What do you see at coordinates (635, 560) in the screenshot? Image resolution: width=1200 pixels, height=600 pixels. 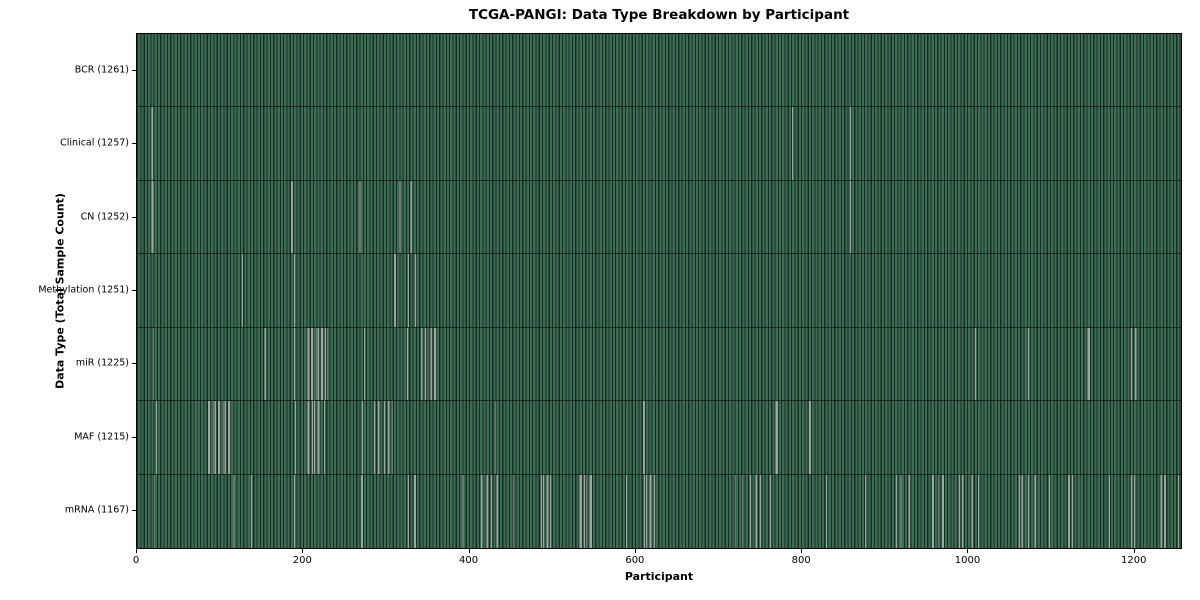 I see `x-tick-label-600: 600` at bounding box center [635, 560].